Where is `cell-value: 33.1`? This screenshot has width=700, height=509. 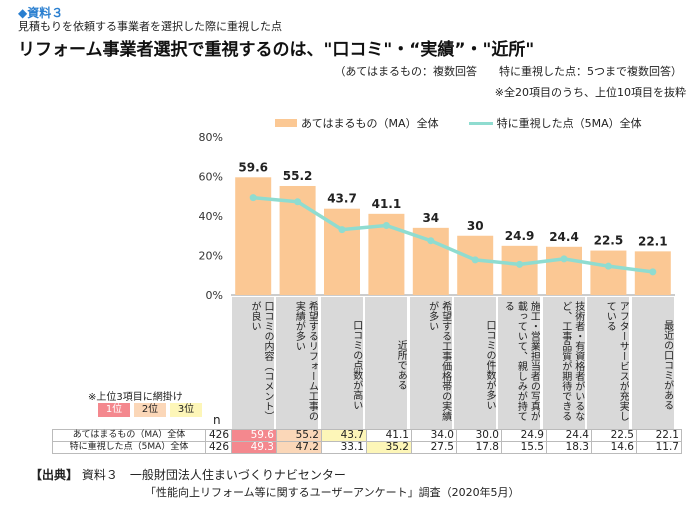 cell-value: 33.1 is located at coordinates (344, 447).